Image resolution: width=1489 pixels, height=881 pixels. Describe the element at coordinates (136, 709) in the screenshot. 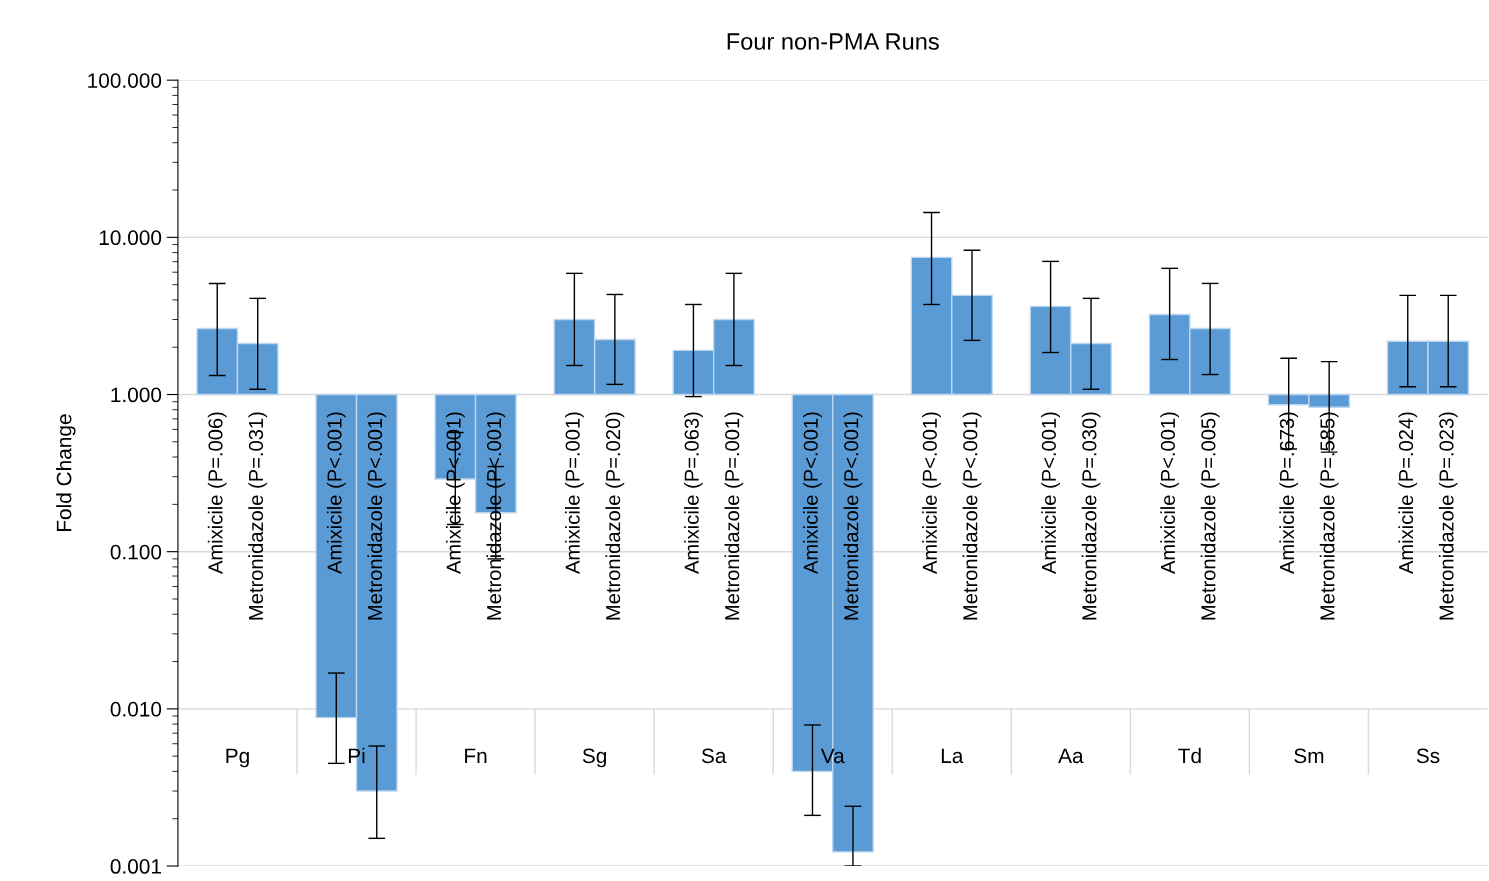

I see `y-tick-label: 0.010` at that location.